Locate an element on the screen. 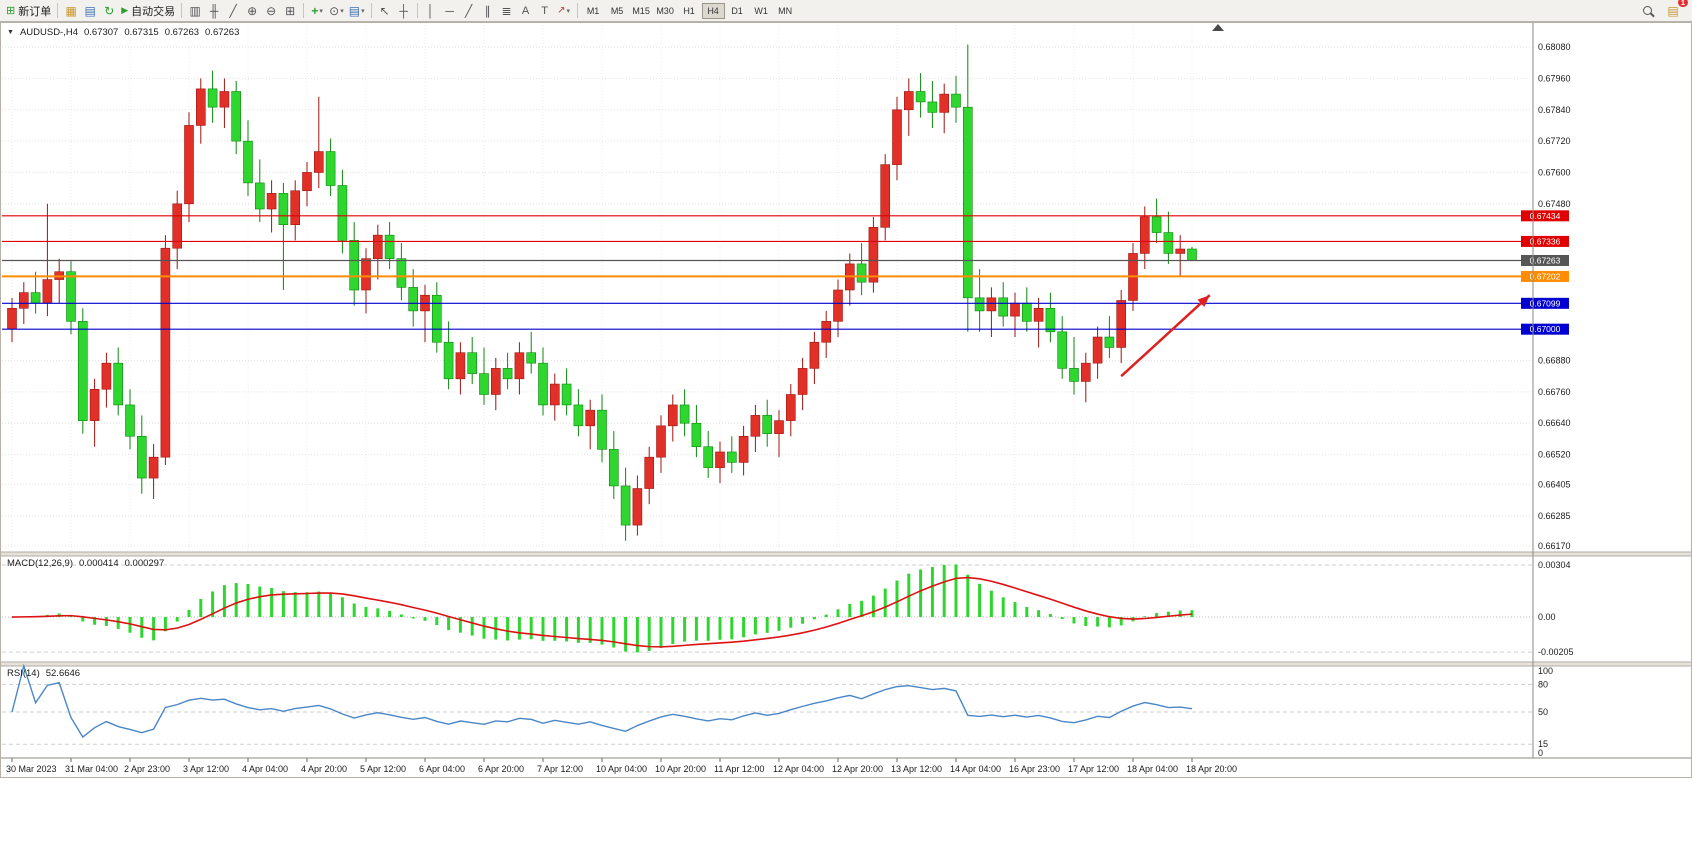 This screenshot has height=846, width=1692. tab-timeframe-m15: M15 is located at coordinates (641, 10).